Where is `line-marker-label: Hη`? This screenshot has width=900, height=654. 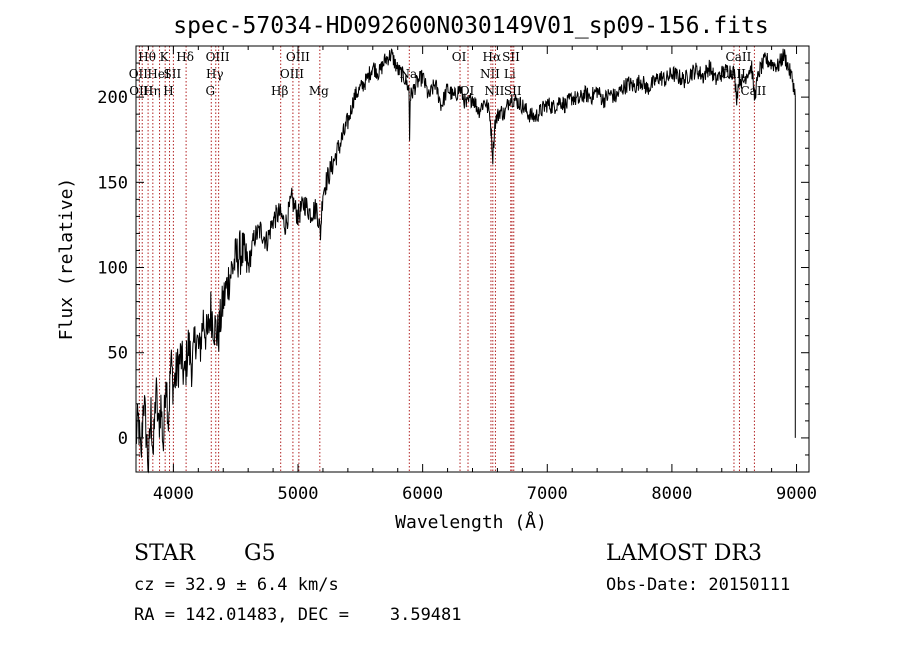 line-marker-label: Hη is located at coordinates (152, 91).